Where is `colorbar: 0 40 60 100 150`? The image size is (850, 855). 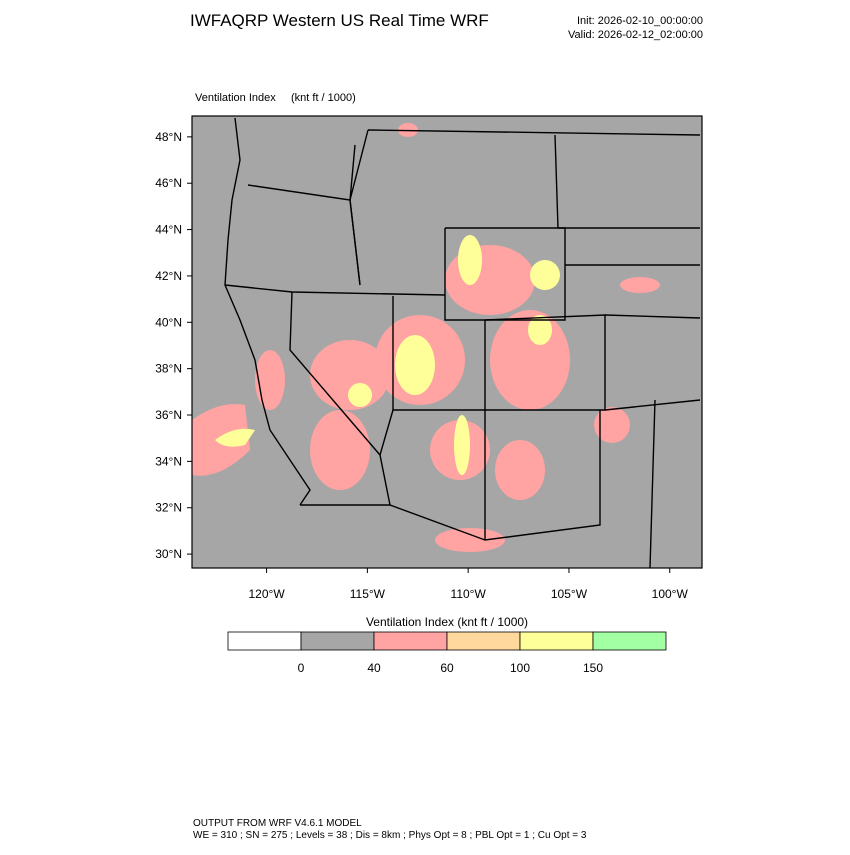 colorbar: 0 40 60 100 150 is located at coordinates (447, 653).